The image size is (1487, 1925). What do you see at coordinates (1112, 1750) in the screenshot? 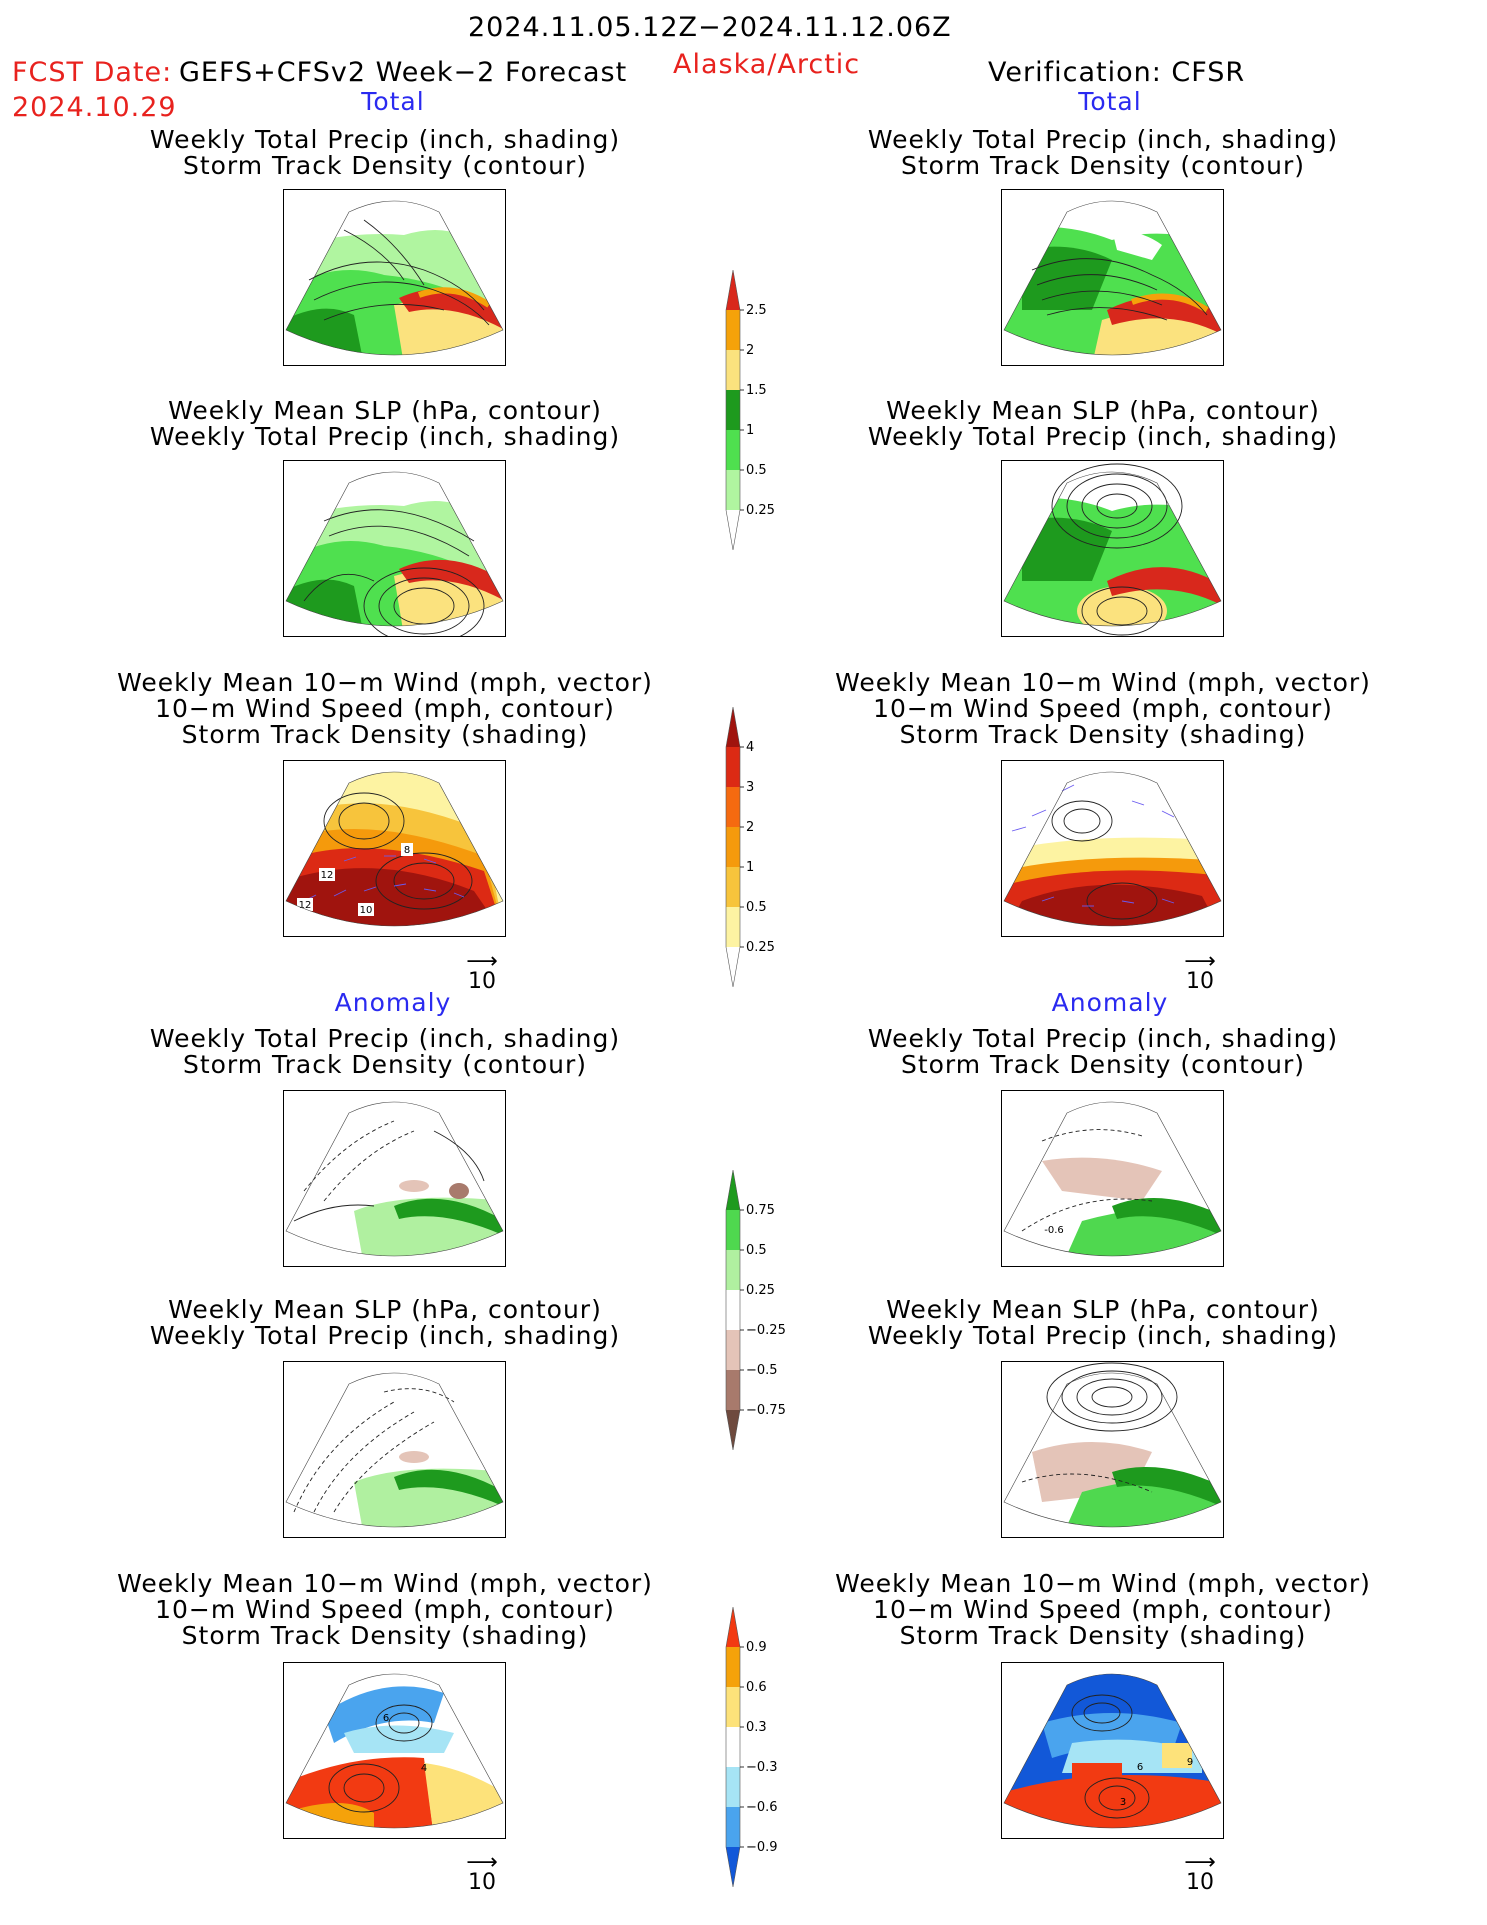
I see `map-anomaly-wind-track-verification: 6 3 9` at bounding box center [1112, 1750].